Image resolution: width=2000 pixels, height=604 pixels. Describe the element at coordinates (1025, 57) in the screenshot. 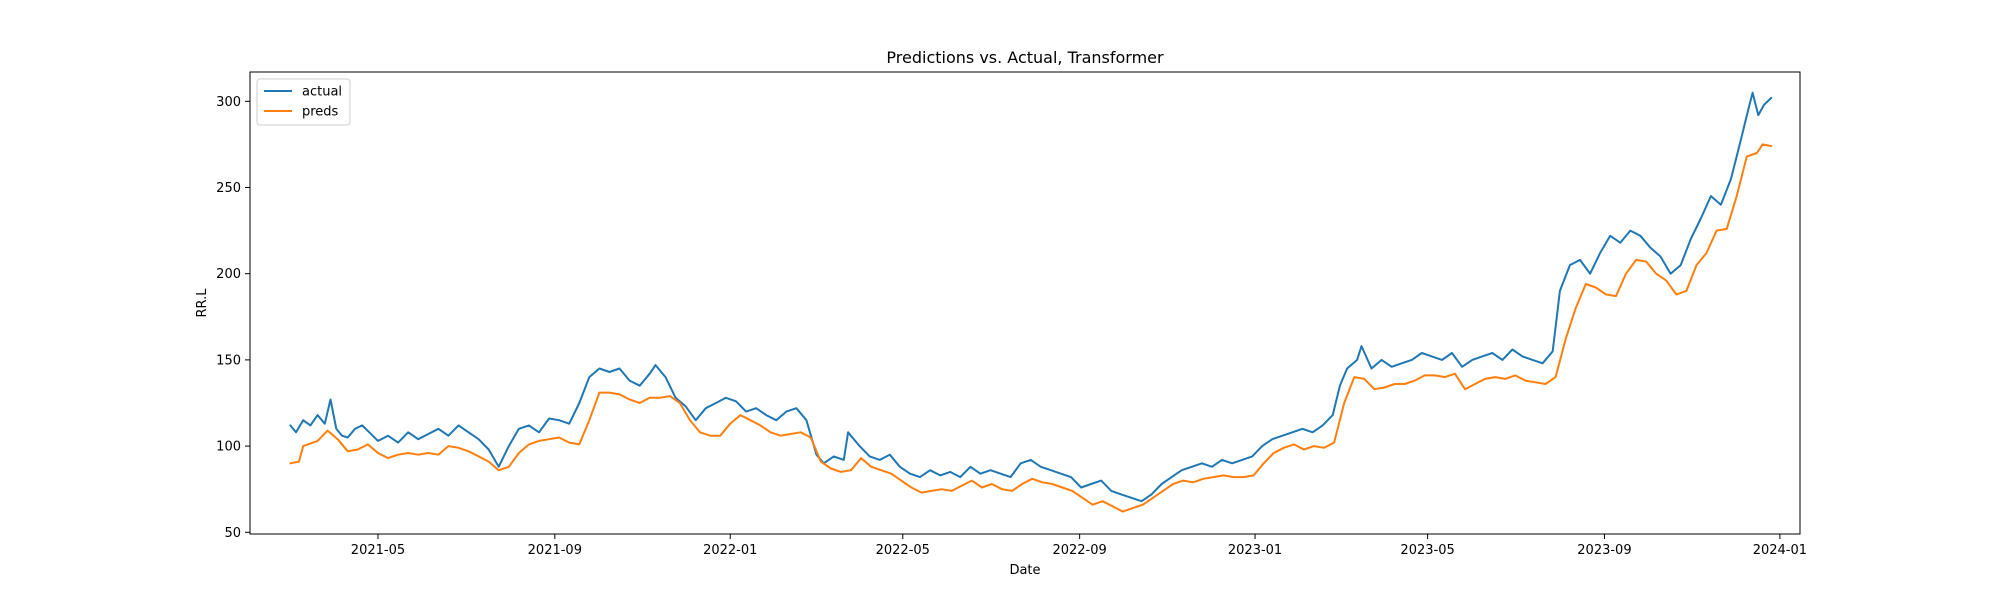

I see `chart-title: Predictions vs. Actual, Transformer` at that location.